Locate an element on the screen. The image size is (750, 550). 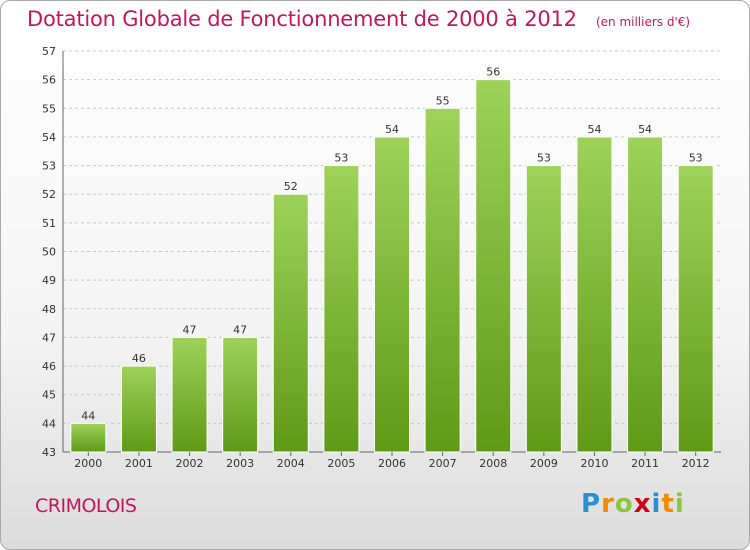
y-tick-label: 47 is located at coordinates (49, 337).